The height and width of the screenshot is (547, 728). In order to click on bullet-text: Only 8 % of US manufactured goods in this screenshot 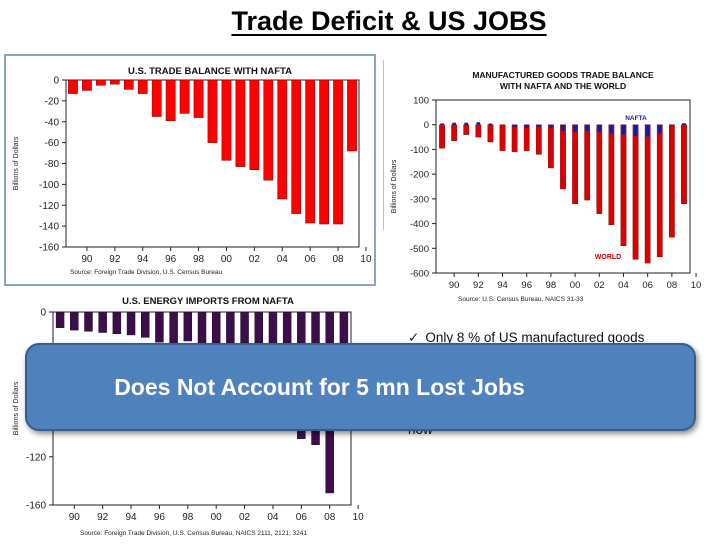, I will do `click(535, 337)`.